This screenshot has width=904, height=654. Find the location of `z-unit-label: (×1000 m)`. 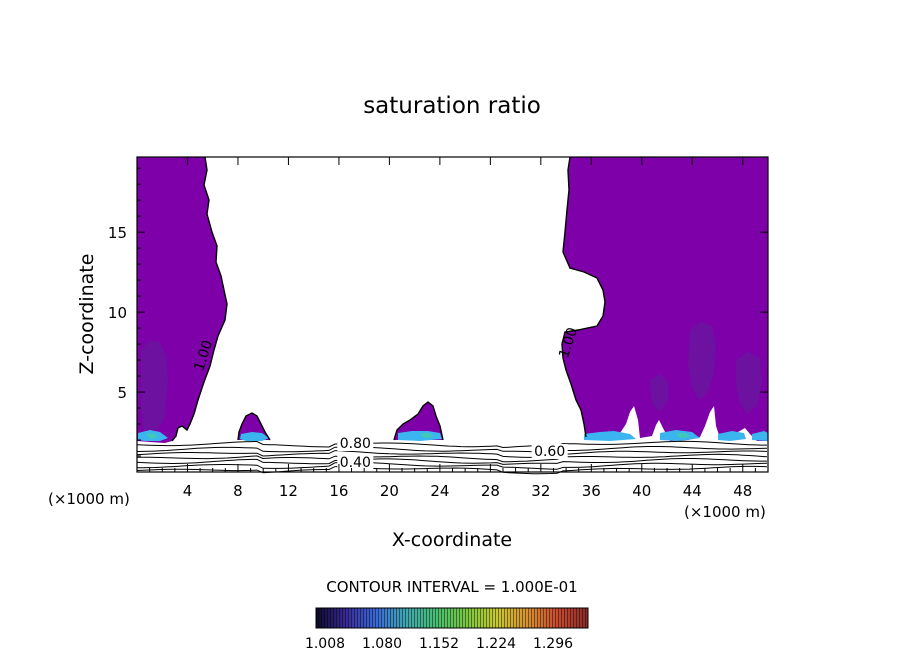

z-unit-label: (×1000 m) is located at coordinates (89, 499).